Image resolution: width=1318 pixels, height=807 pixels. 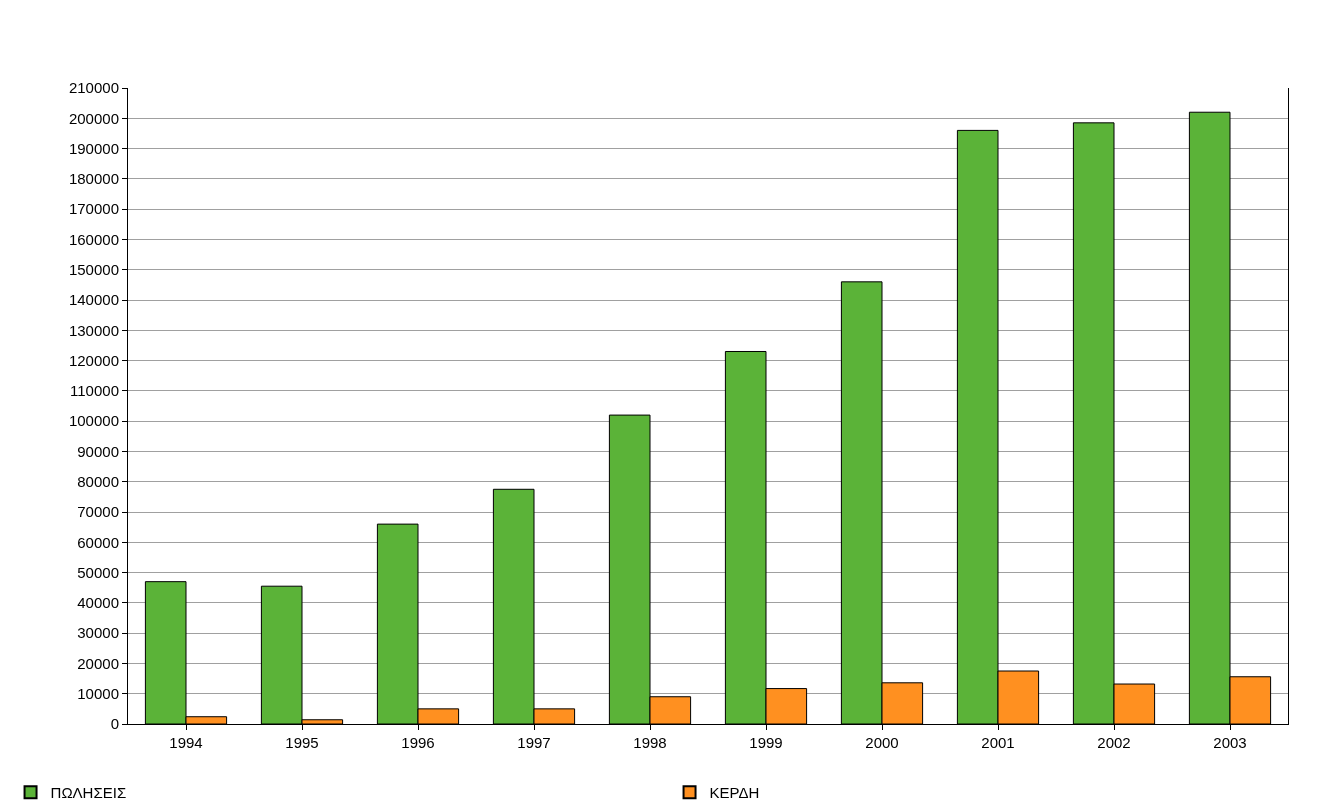 I want to click on y-tick-label: 90000, so click(x=98, y=451).